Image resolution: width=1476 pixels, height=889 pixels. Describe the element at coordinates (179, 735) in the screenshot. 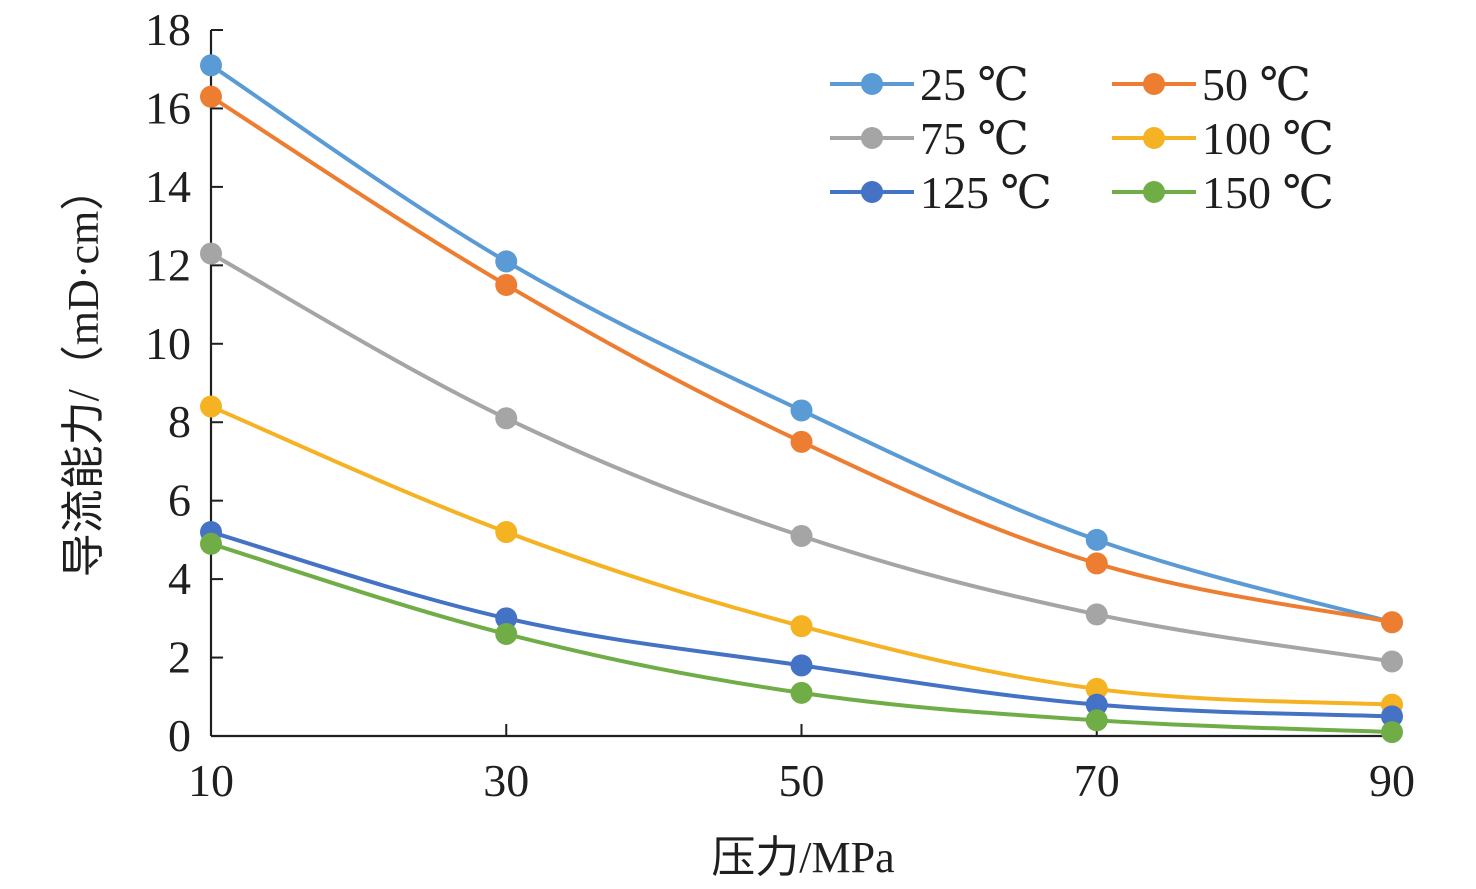

I see `y-tick-label: 0` at that location.